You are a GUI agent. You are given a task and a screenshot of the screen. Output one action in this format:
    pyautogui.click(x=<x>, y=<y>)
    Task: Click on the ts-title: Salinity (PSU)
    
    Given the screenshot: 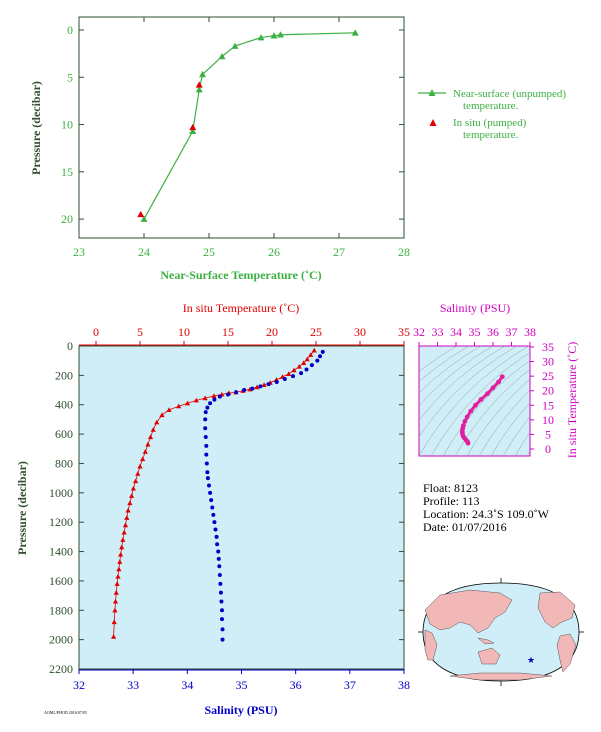 What is the action you would take?
    pyautogui.click(x=475, y=308)
    